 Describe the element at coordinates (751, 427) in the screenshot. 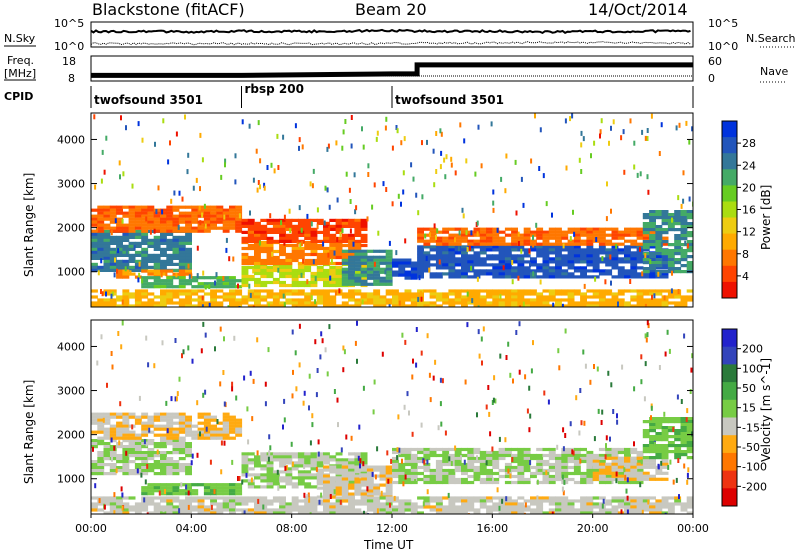

I see `colorbar-tick-label: -15` at that location.